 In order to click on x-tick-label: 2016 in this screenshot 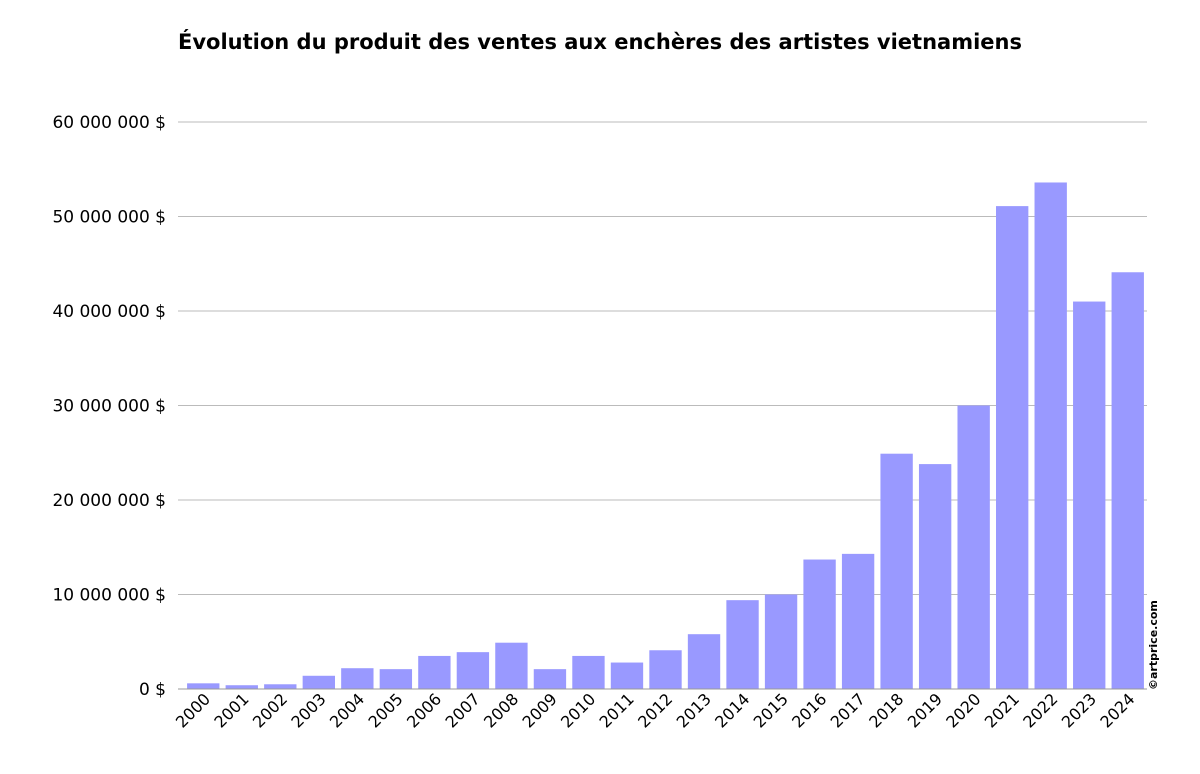, I will do `click(809, 710)`.